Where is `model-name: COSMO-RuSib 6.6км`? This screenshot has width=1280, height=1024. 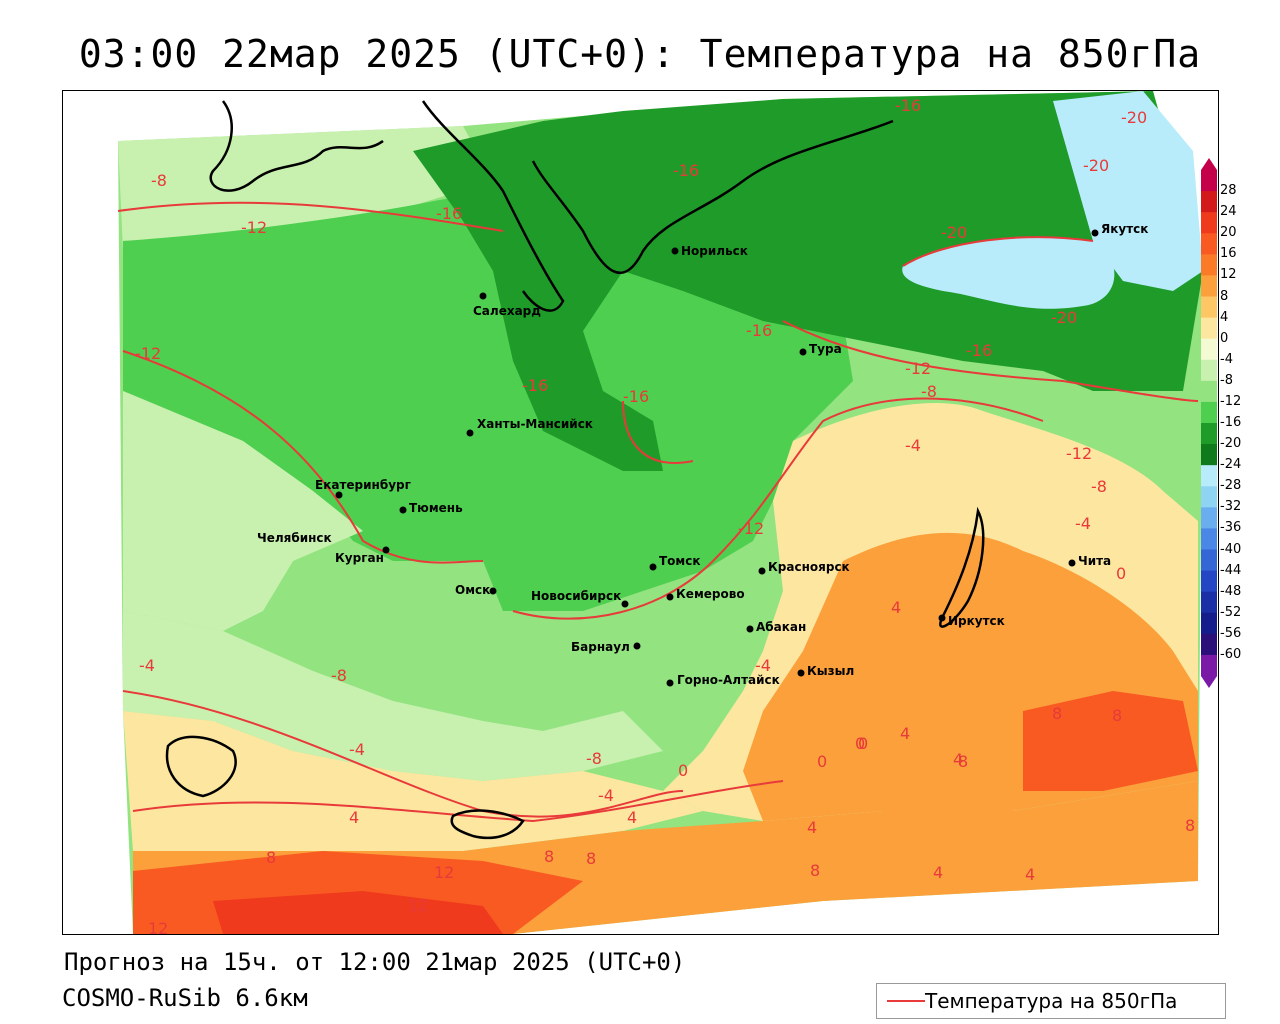
model-name: COSMO-RuSib 6.6км is located at coordinates (185, 998).